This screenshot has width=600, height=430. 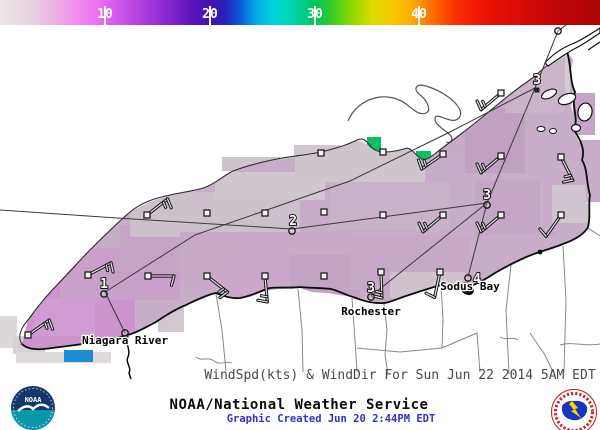 I want to click on colorbar-tick-label: 40, so click(x=419, y=14).